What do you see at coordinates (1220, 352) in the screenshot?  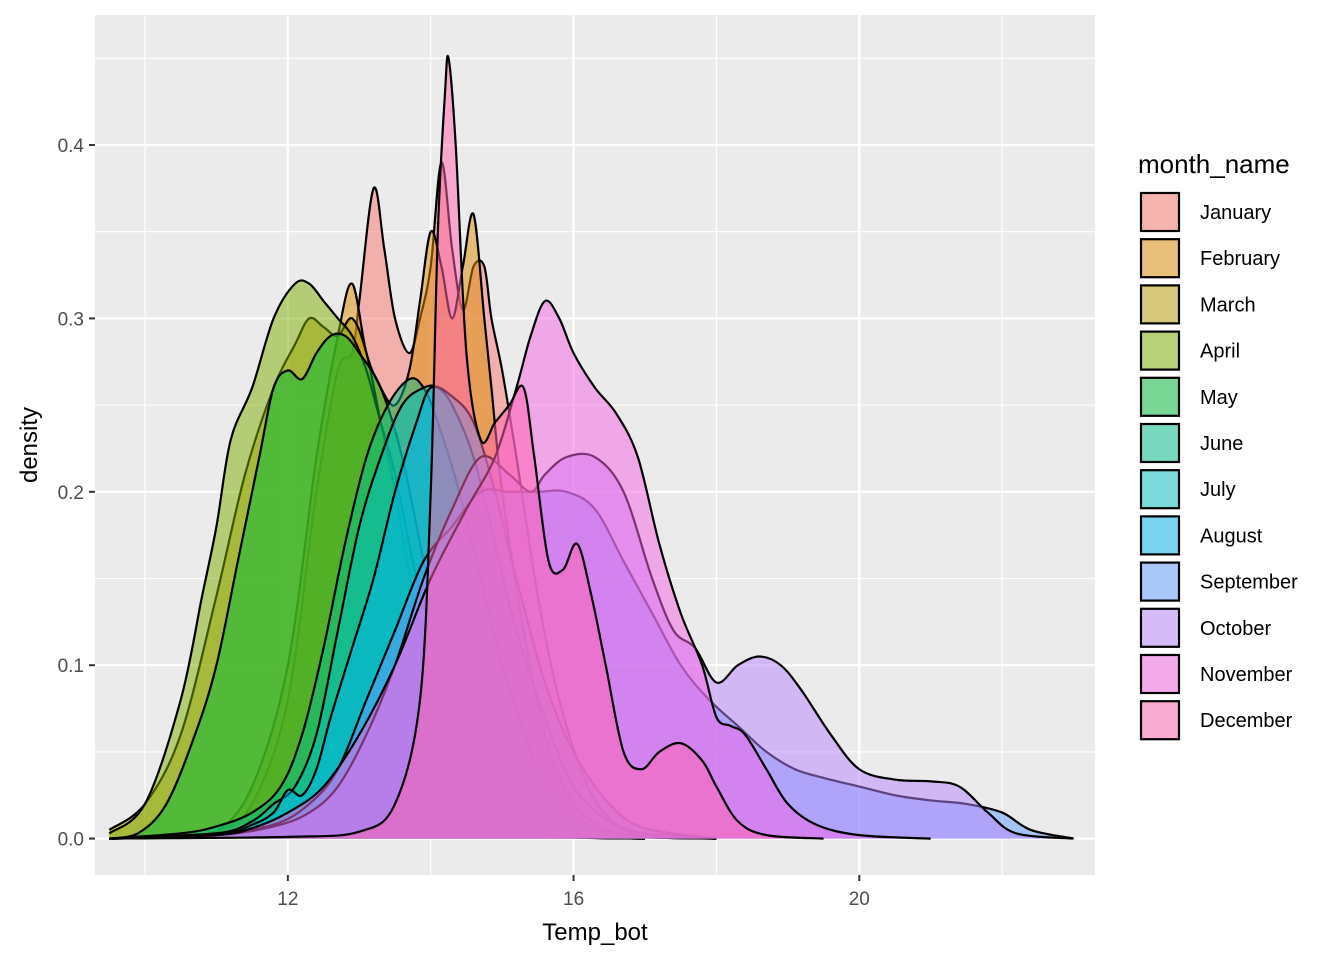 I see `legend-label: April` at bounding box center [1220, 352].